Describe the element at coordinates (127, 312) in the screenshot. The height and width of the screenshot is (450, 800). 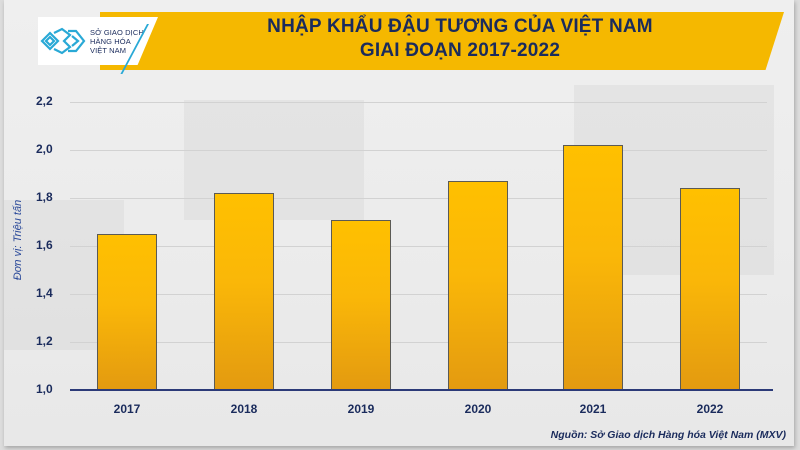
I see `bar-2017` at that location.